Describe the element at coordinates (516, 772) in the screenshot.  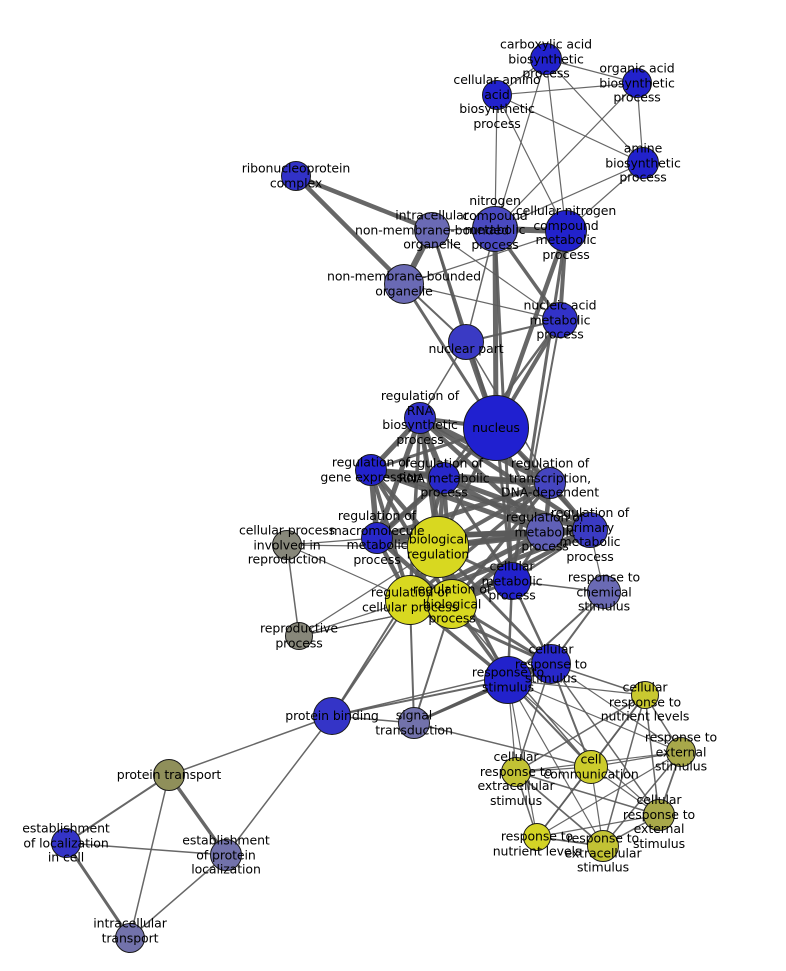
I see `graph-node-cellular-response-to-extracellular-stimulus` at that location.